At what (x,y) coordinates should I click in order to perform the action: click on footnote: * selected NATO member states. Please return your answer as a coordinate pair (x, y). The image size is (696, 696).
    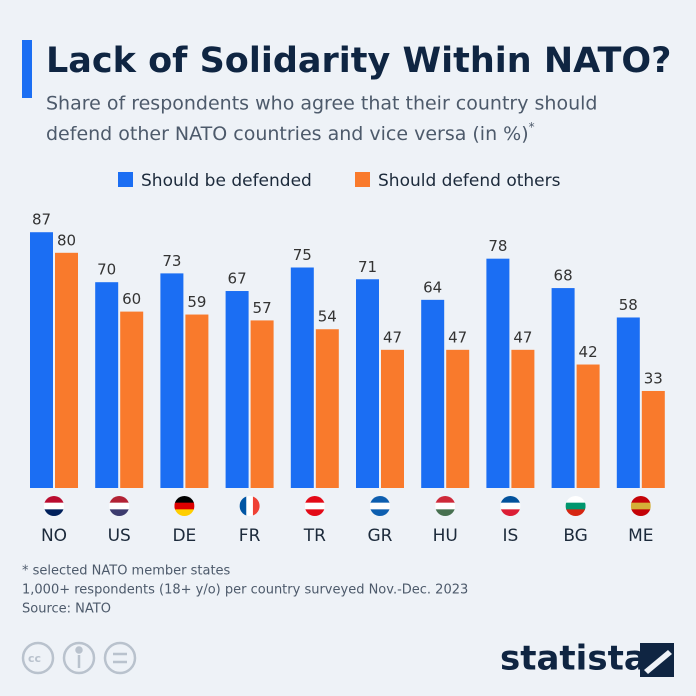
    Looking at the image, I should click on (126, 571).